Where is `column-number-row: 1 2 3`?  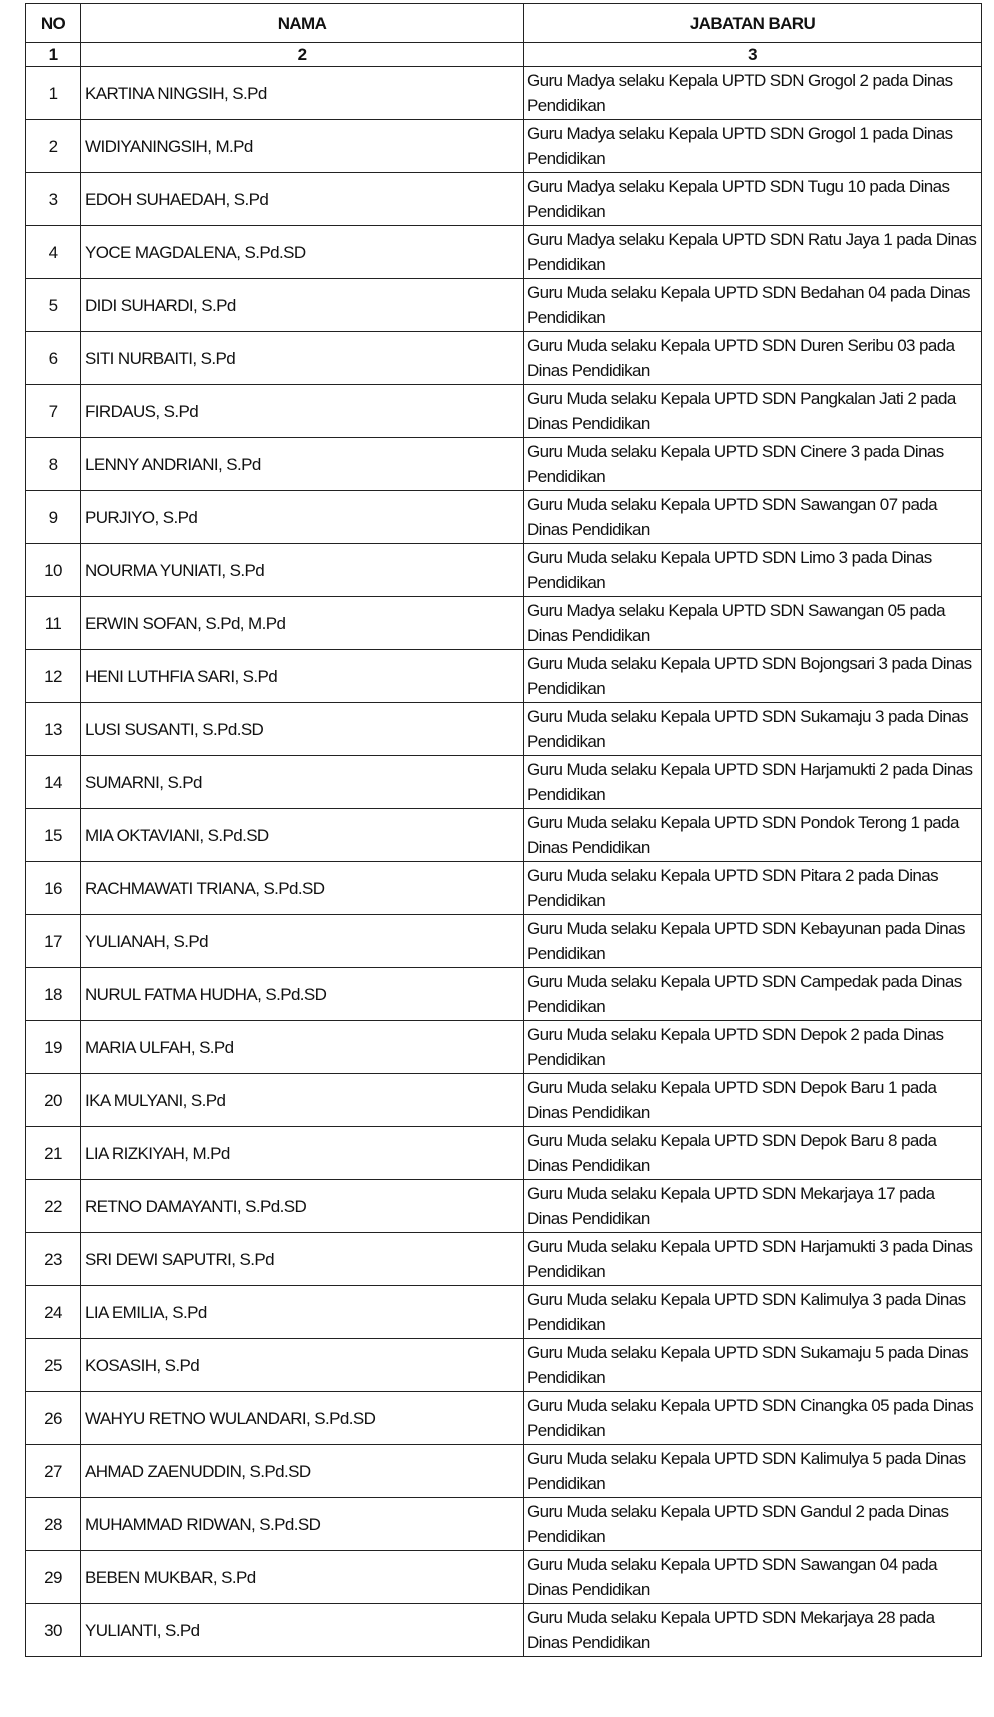
column-number-row: 1 2 3 is located at coordinates (503, 54).